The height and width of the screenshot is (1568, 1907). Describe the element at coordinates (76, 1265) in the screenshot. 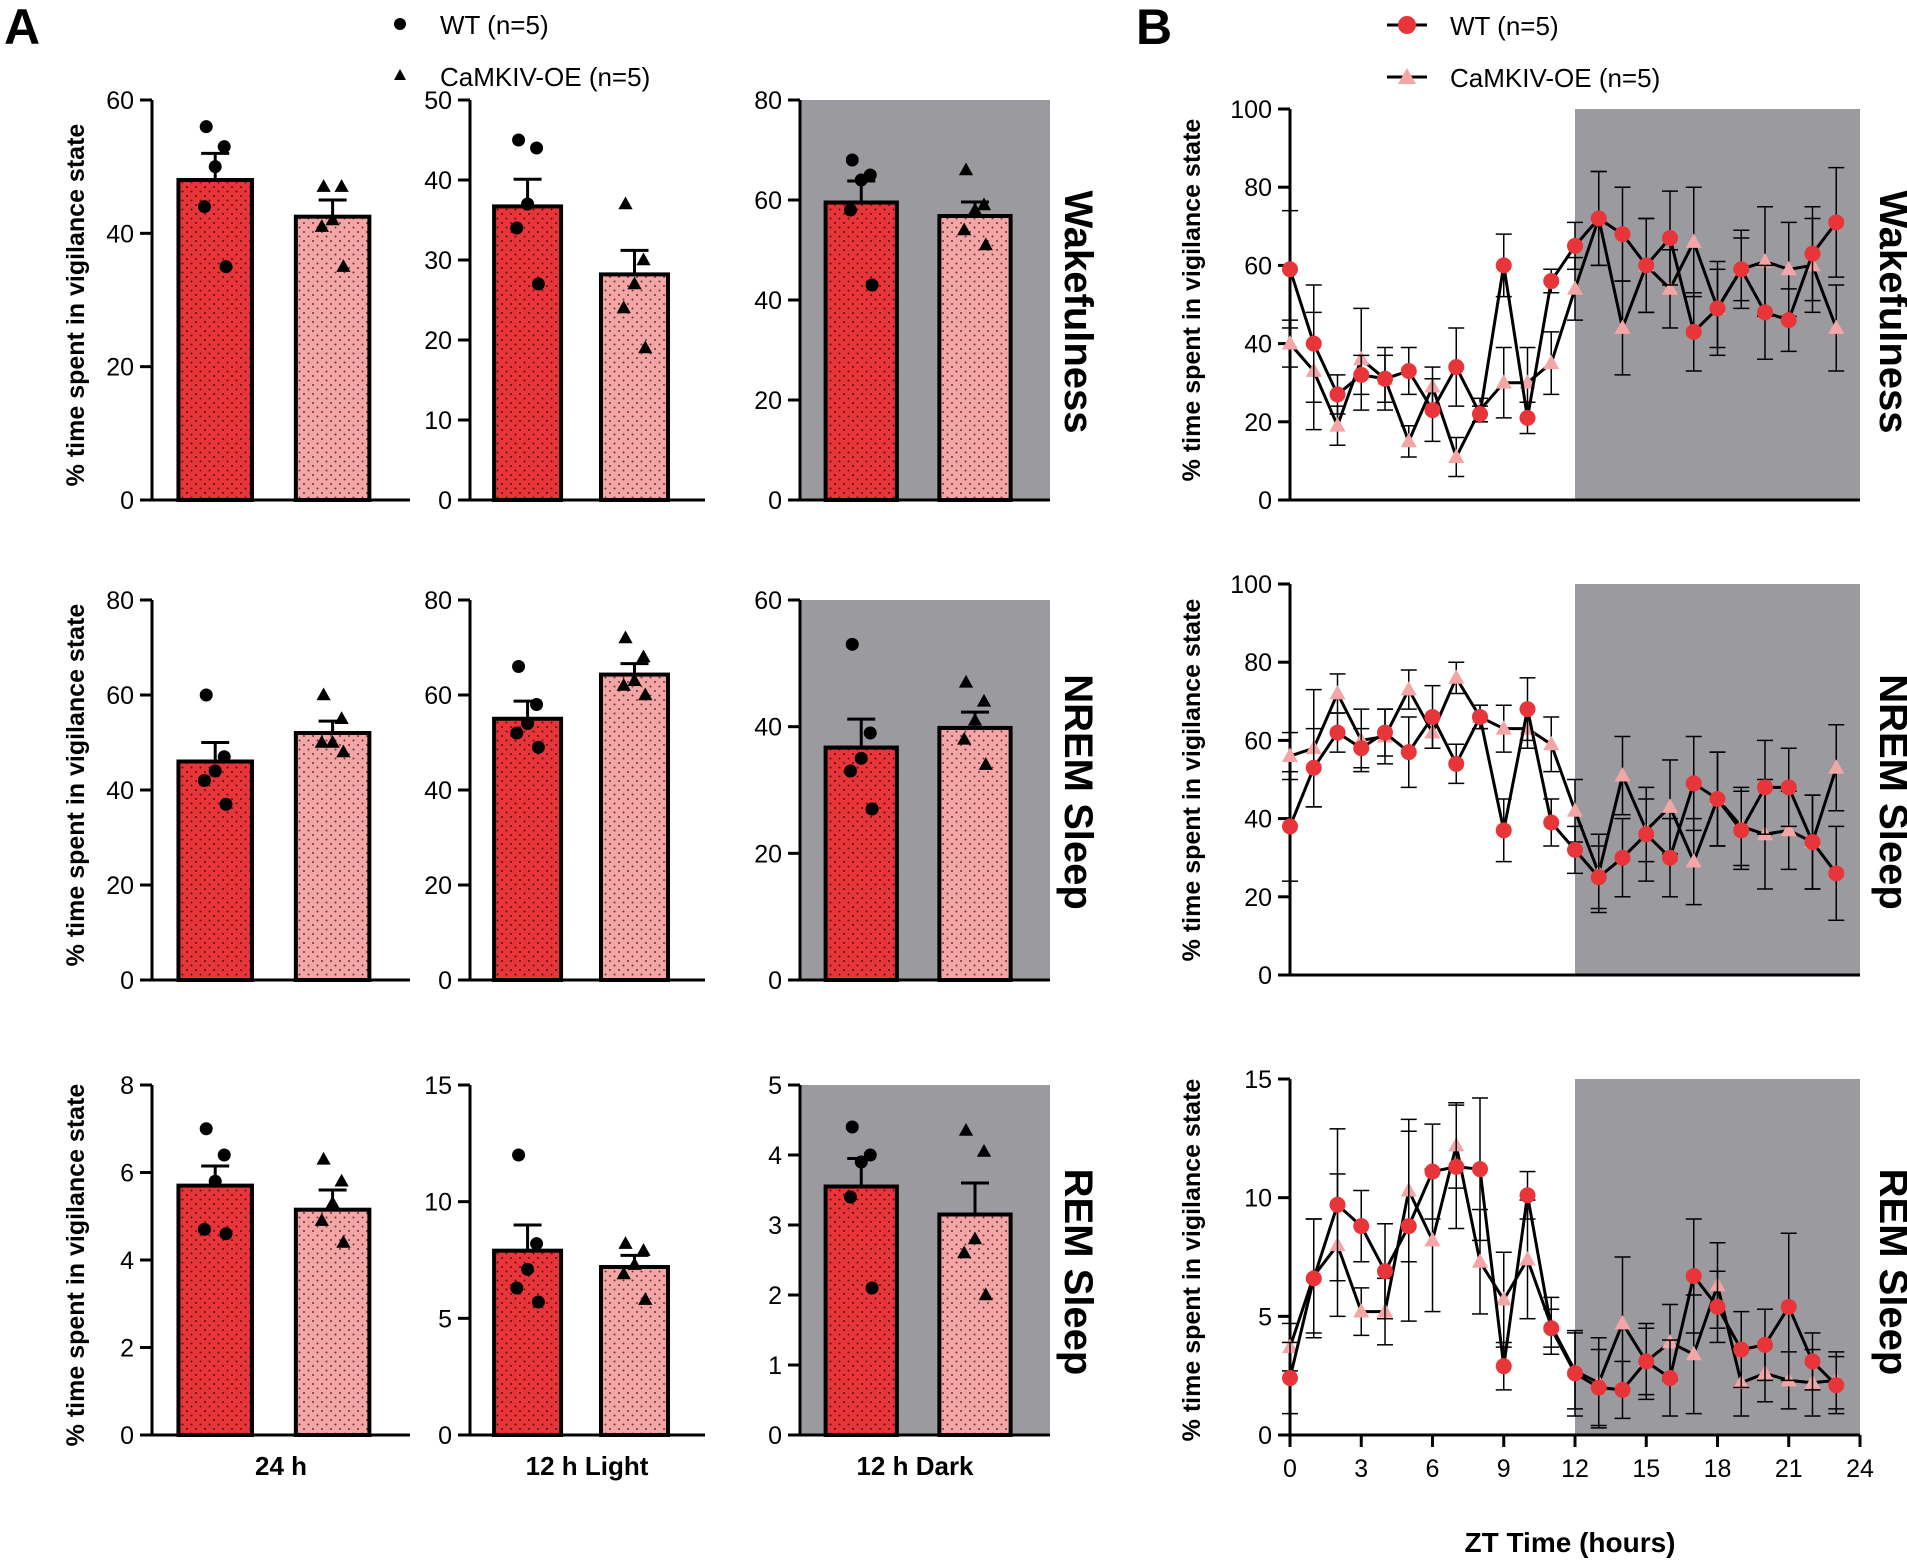

I see `ylabel-a-rem: % time spent in vigilance state` at that location.